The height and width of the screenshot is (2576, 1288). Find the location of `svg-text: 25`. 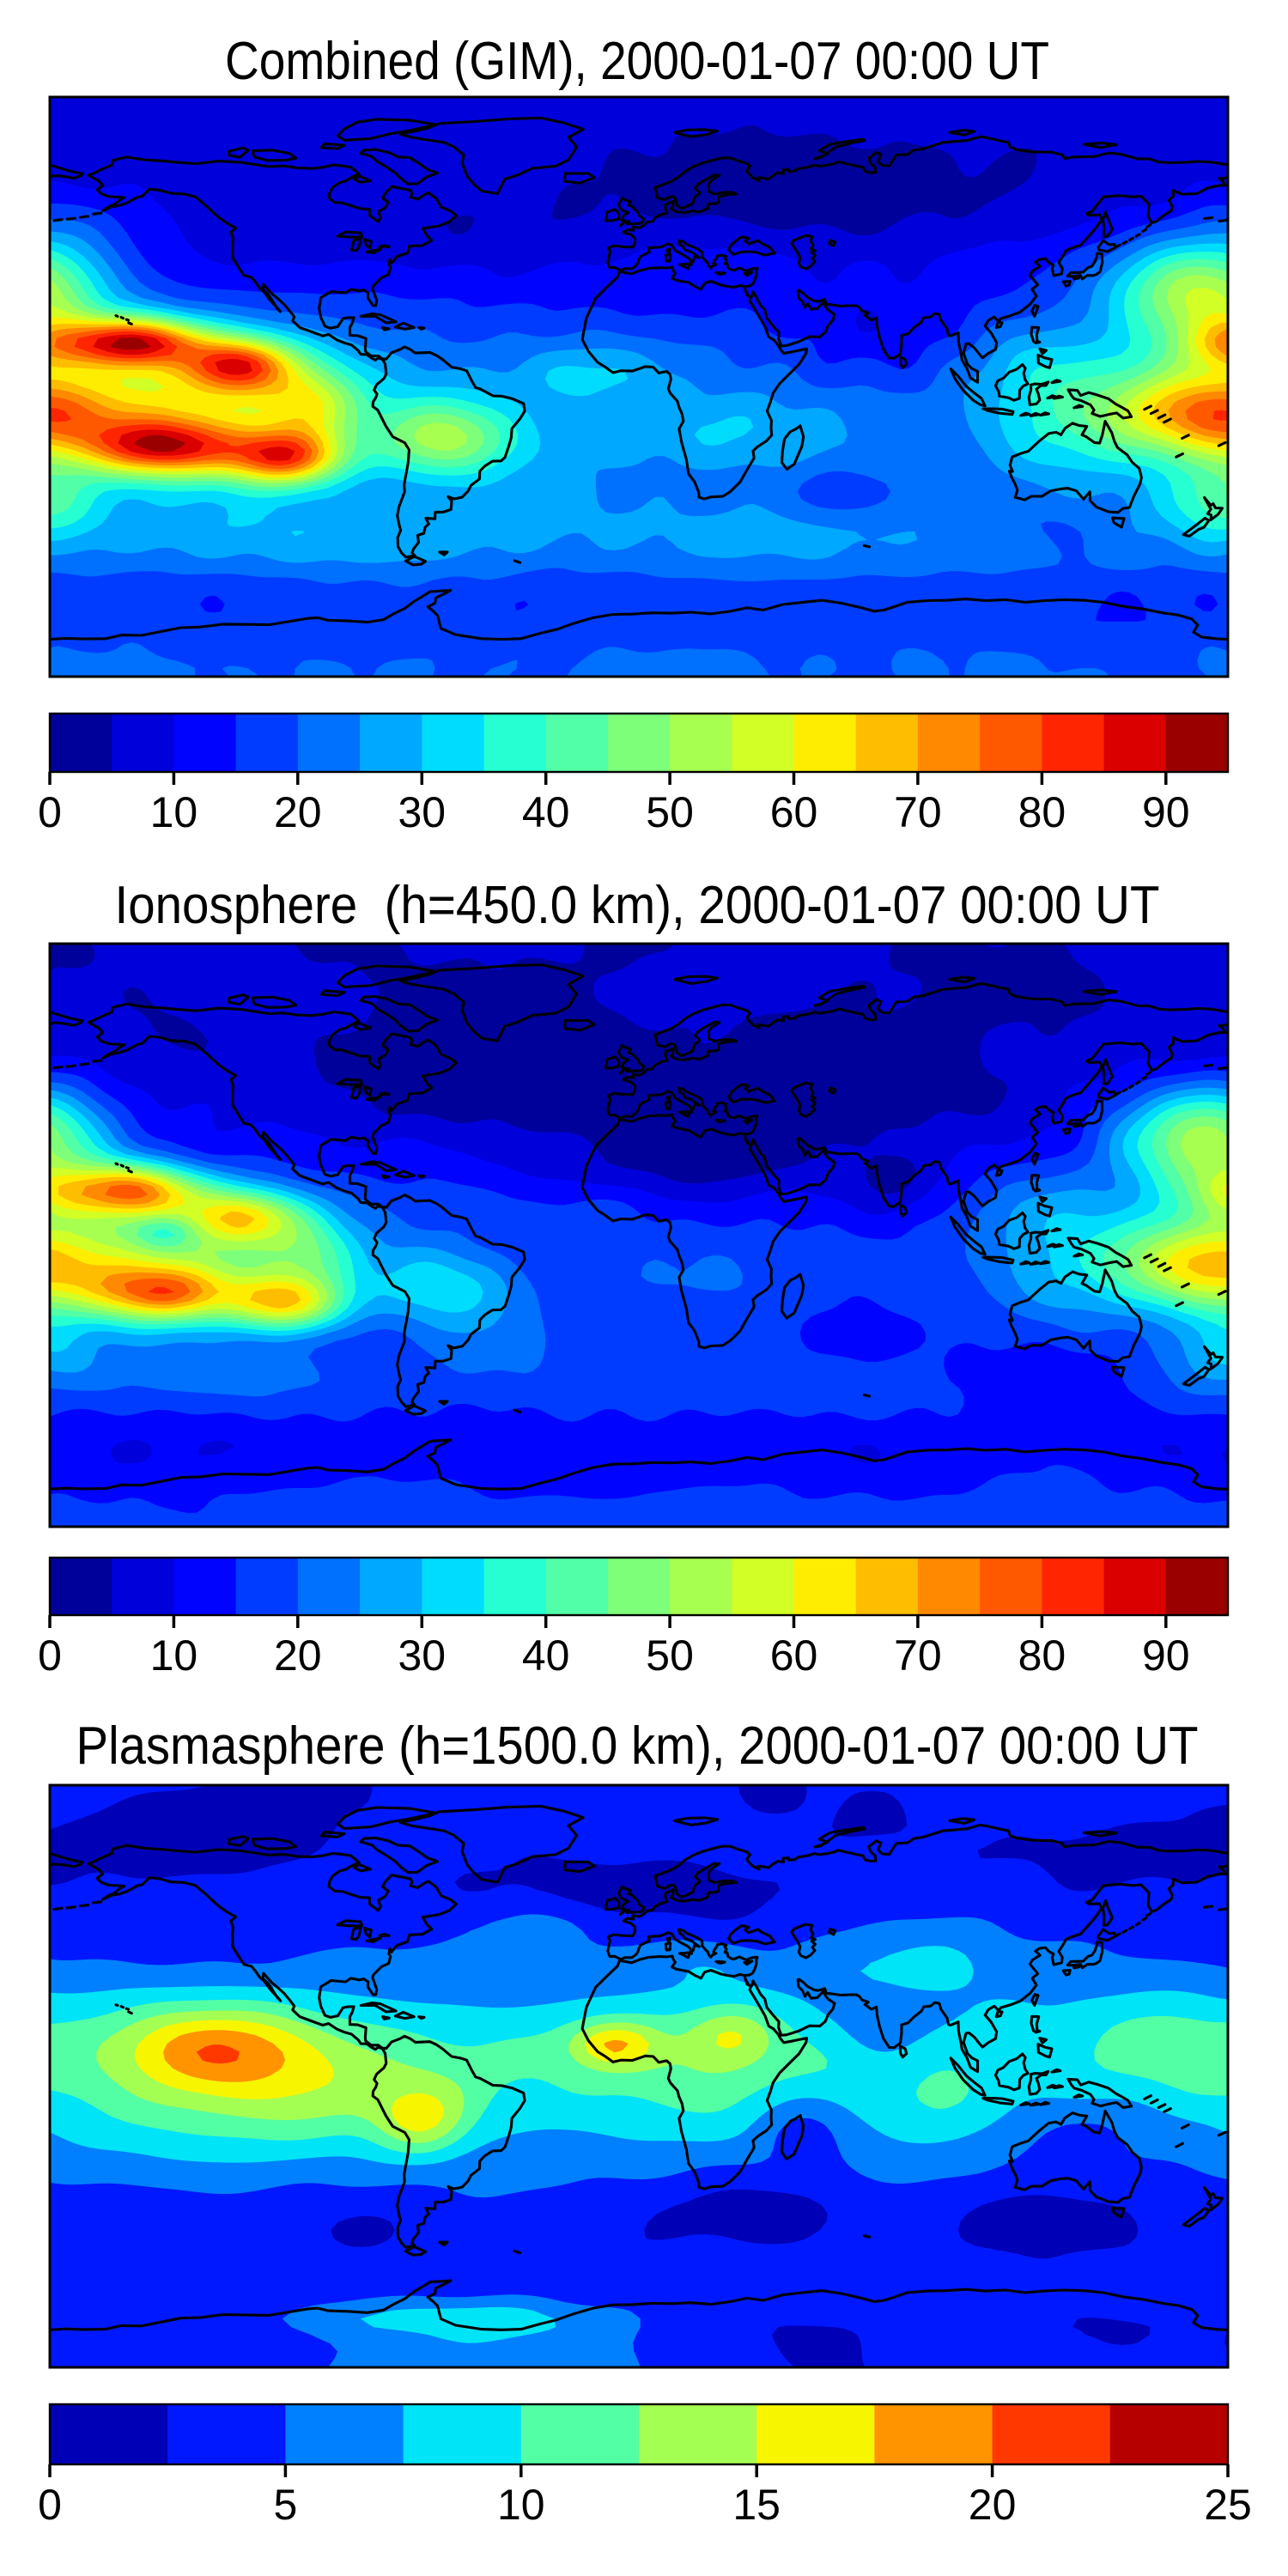

svg-text: 25 is located at coordinates (1228, 2505).